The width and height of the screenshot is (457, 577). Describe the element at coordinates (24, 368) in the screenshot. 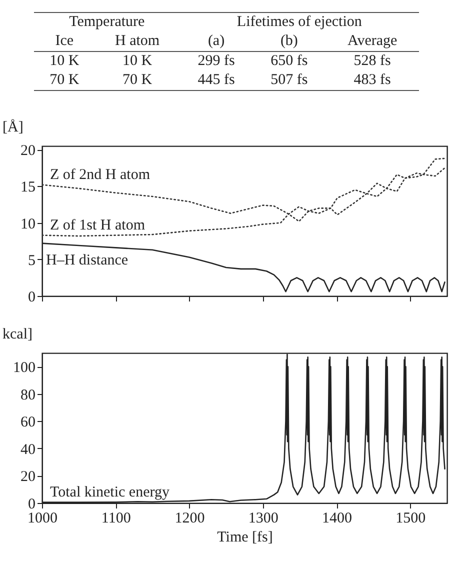

I see `y-tick-label: 100` at that location.